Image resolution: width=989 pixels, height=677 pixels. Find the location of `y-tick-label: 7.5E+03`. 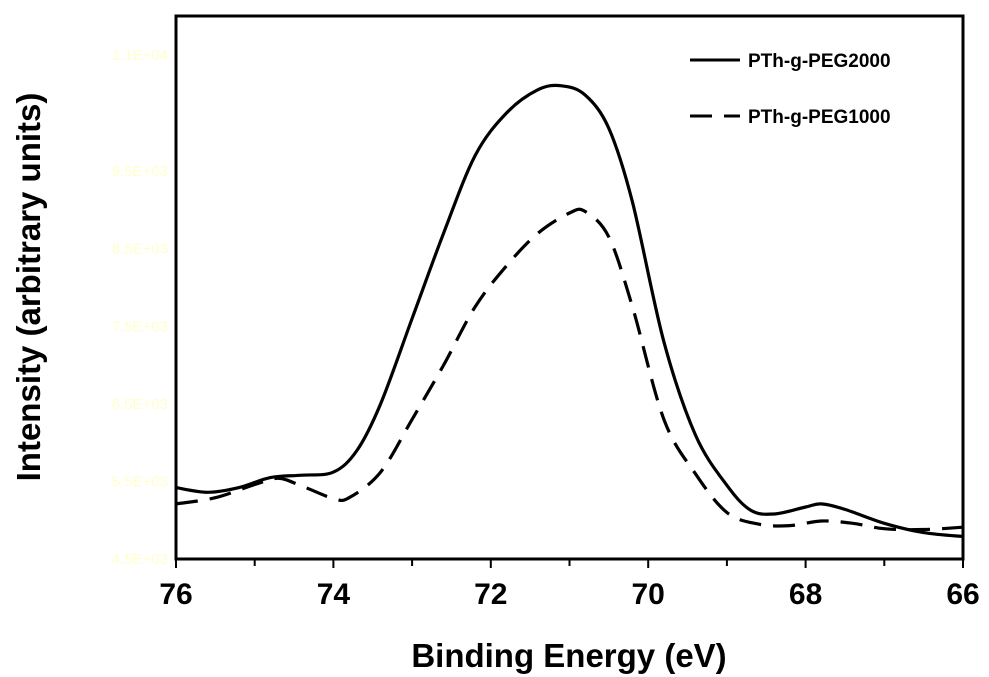

y-tick-label: 7.5E+03 is located at coordinates (140, 326).